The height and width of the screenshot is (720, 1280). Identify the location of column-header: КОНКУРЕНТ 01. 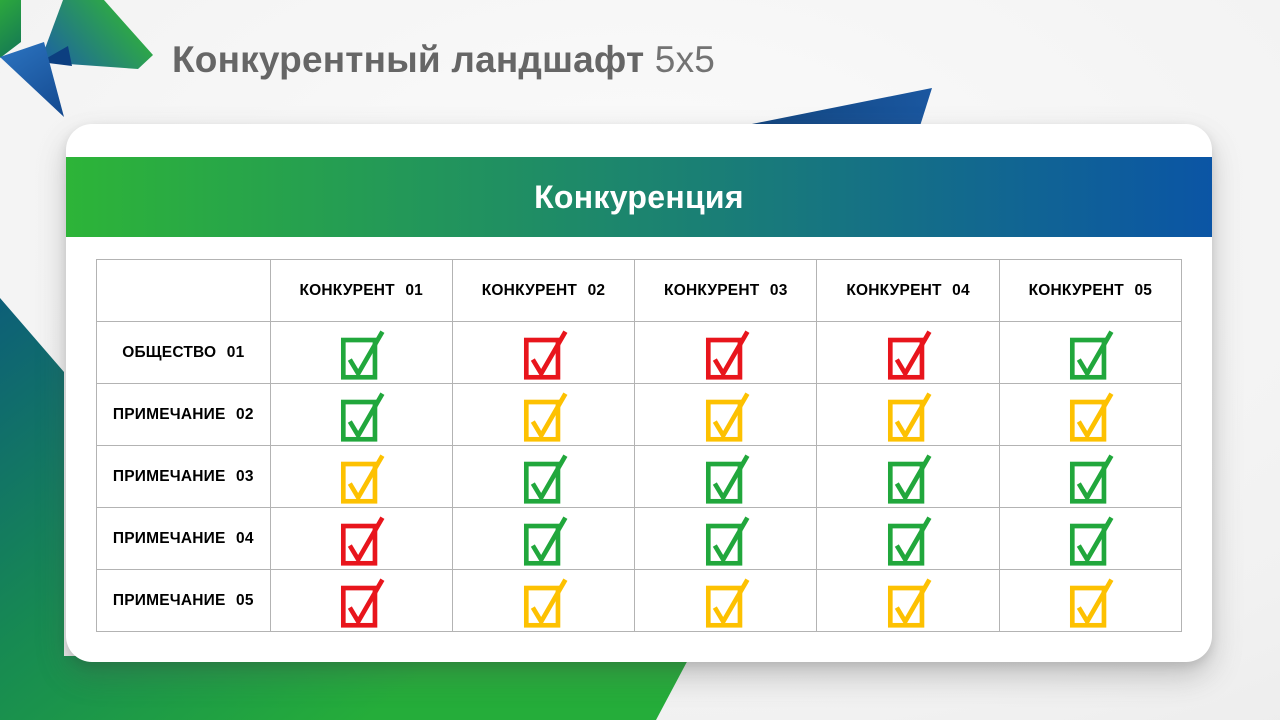
(361, 290).